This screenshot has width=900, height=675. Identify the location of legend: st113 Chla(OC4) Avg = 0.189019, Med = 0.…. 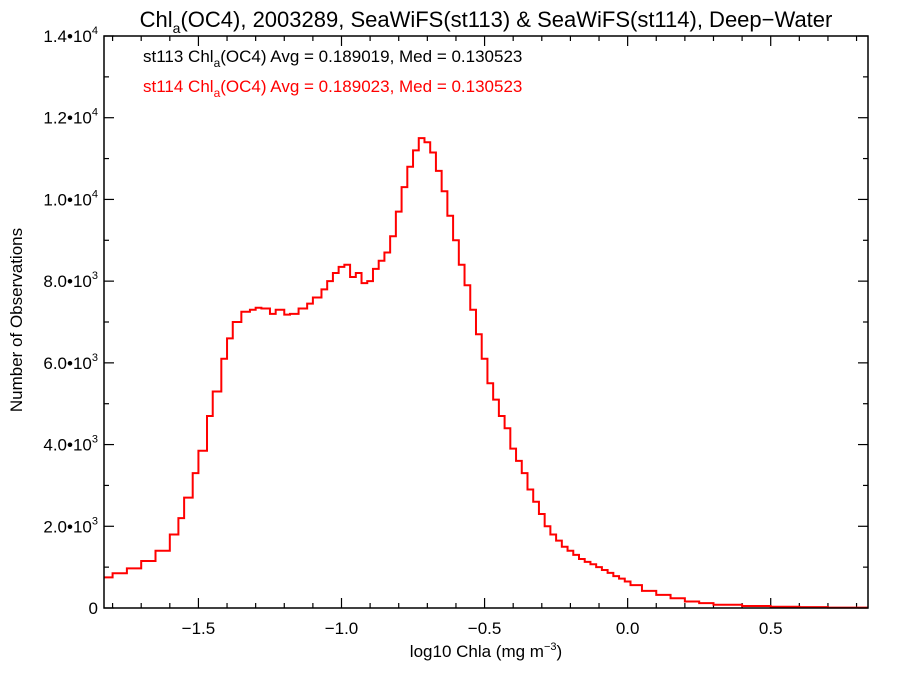
(332, 73).